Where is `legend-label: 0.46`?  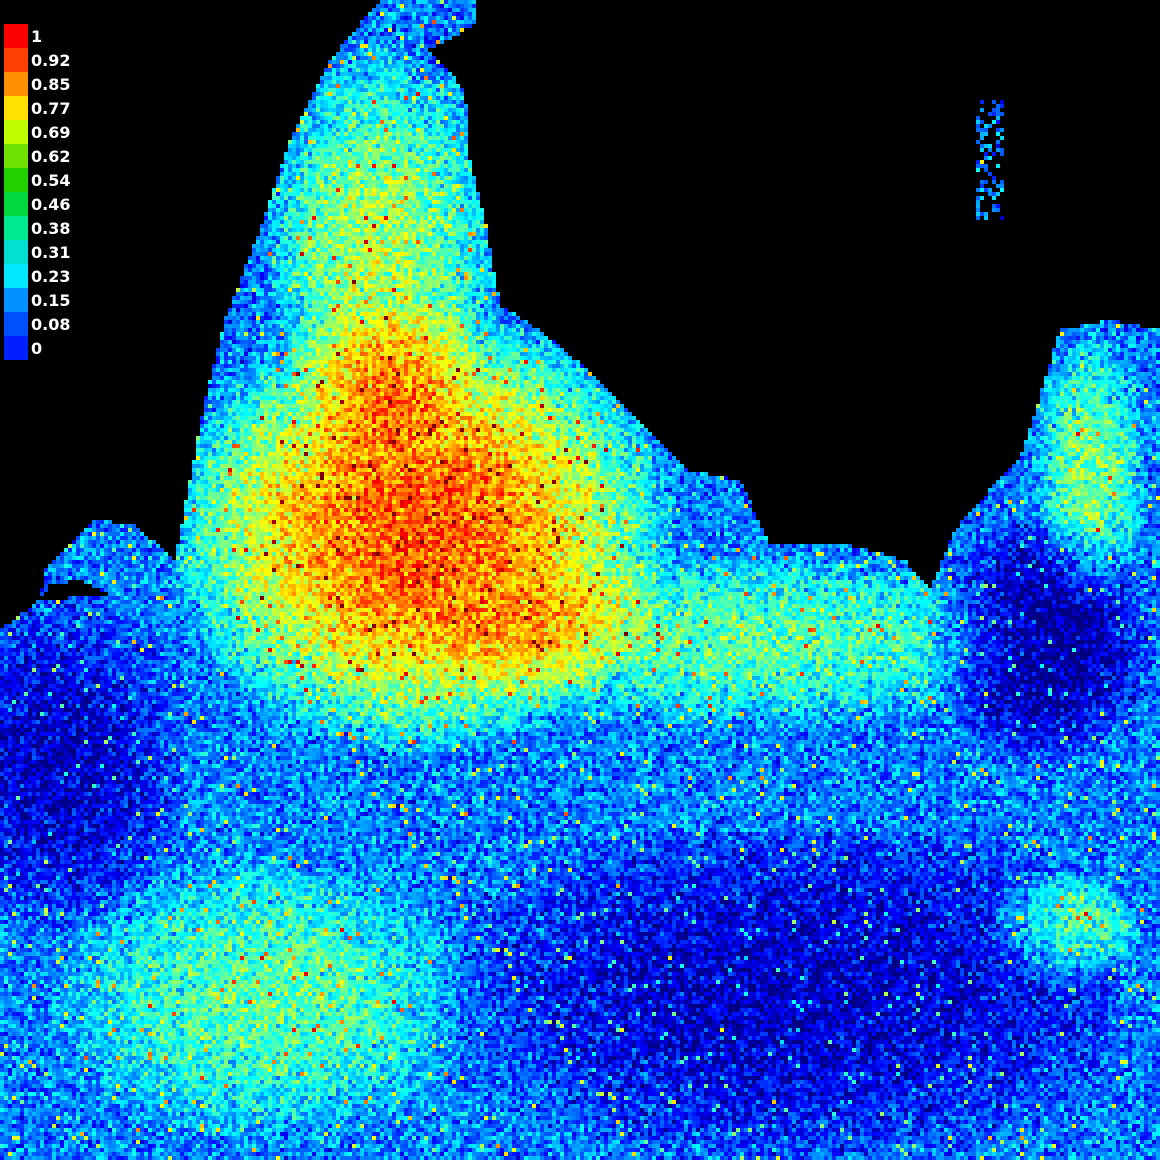 legend-label: 0.46 is located at coordinates (51, 204).